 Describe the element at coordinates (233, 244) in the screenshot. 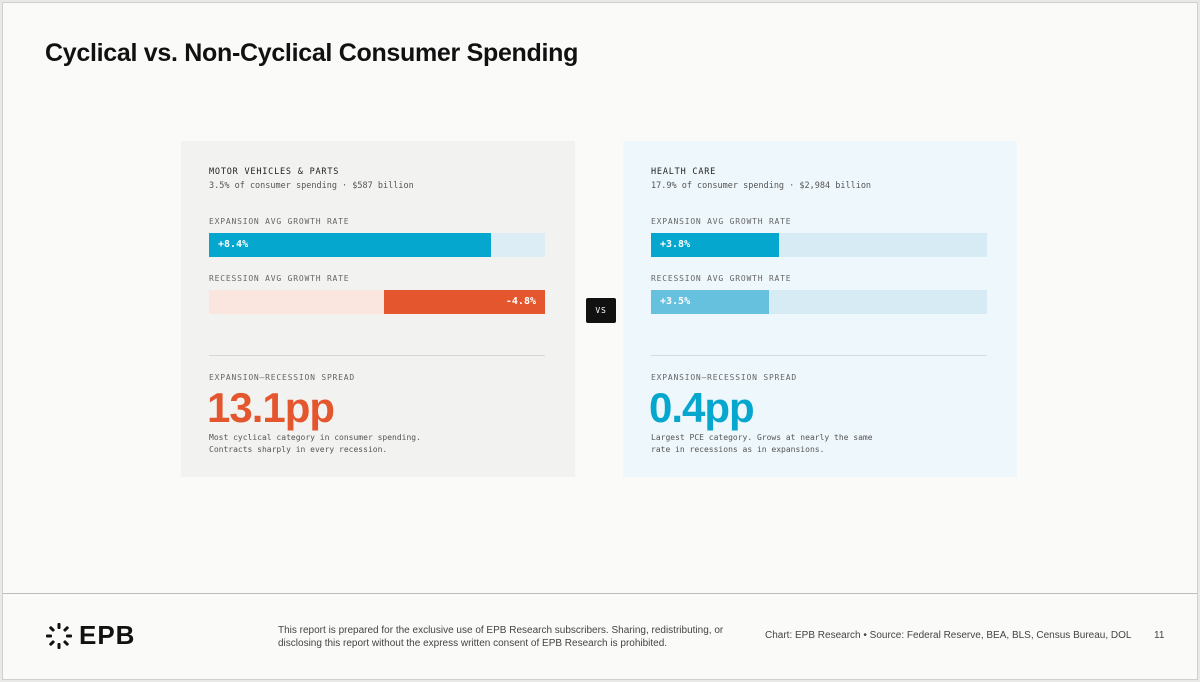

I see `expansion-value-label: +8.4%` at that location.